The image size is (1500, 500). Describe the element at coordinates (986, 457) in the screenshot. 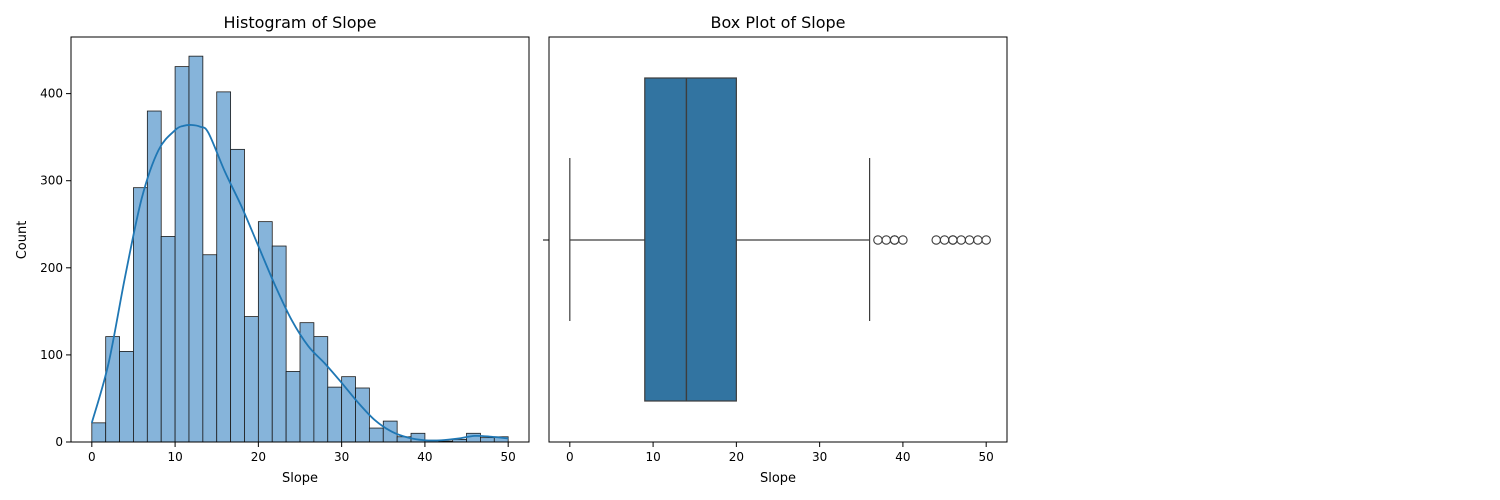

I see `boxplot-x-tick-label: 50` at that location.